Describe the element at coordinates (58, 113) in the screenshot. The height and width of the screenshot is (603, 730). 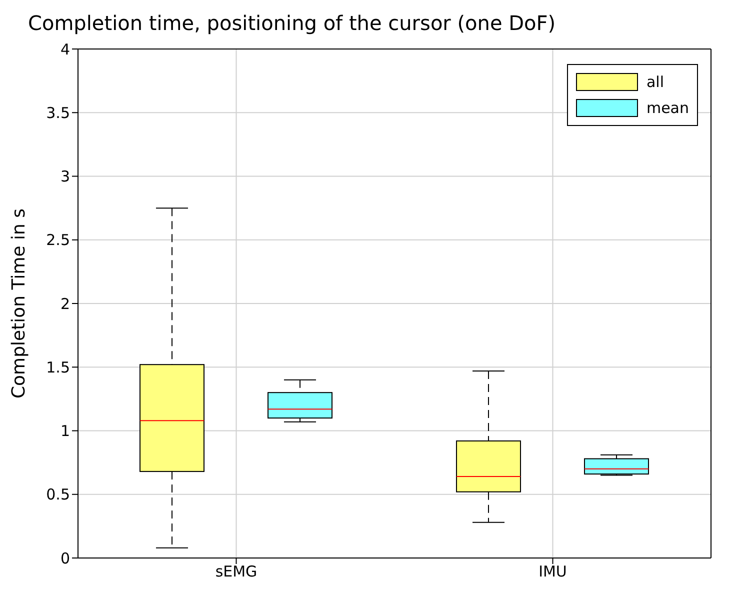
I see `y-tick-label: 3.5` at that location.